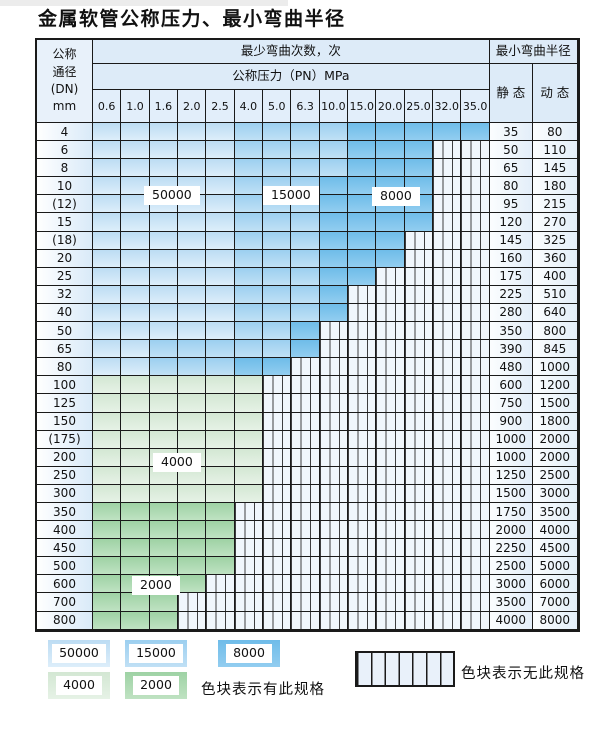 The width and height of the screenshot is (600, 743). What do you see at coordinates (555, 258) in the screenshot?
I see `dynamic-radius-cell: 360` at bounding box center [555, 258].